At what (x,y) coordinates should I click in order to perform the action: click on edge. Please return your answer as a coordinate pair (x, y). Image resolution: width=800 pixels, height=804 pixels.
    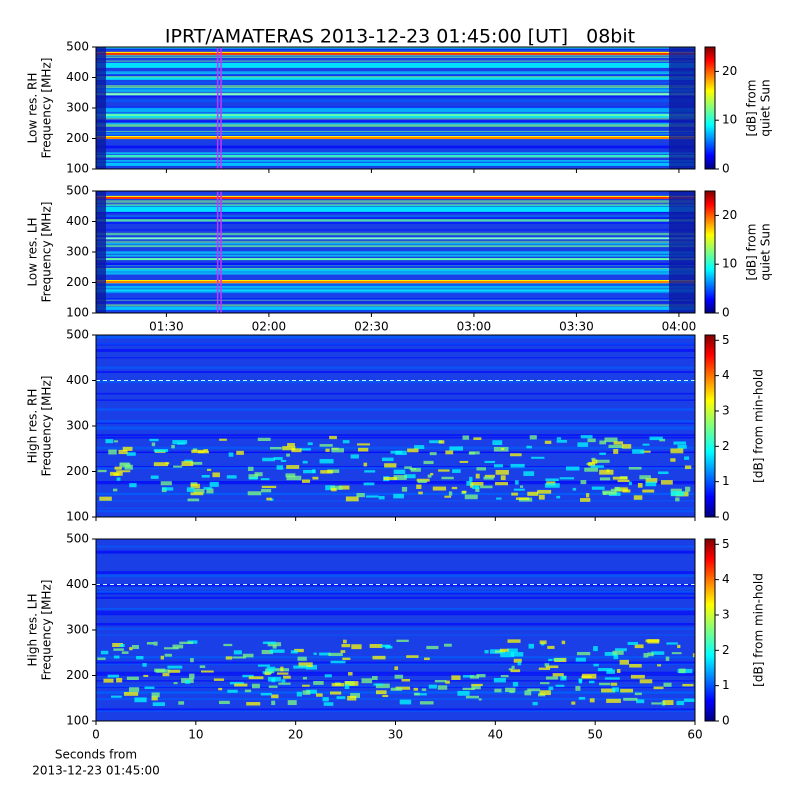
    Looking at the image, I should click on (682, 108).